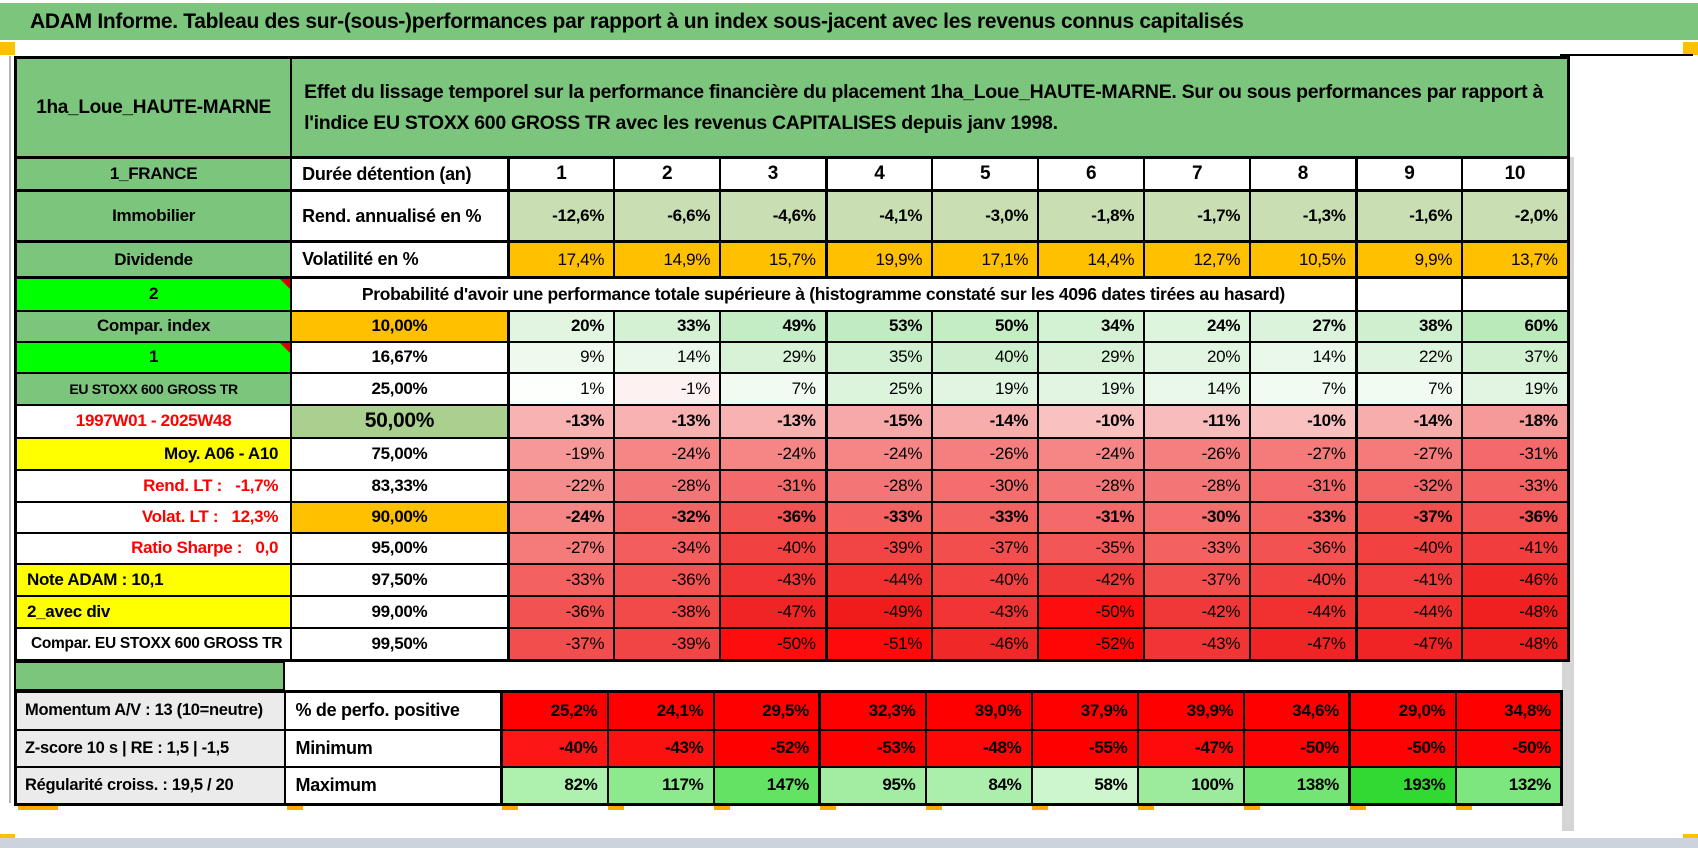 The height and width of the screenshot is (848, 1698). I want to click on table-cell: 12,7%, so click(1197, 259).